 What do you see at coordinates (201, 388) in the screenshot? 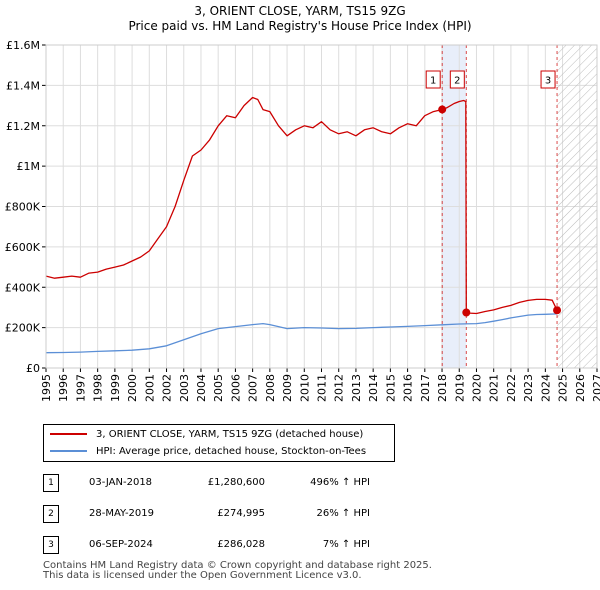
I see `x-tick-label: 2004` at bounding box center [201, 388].